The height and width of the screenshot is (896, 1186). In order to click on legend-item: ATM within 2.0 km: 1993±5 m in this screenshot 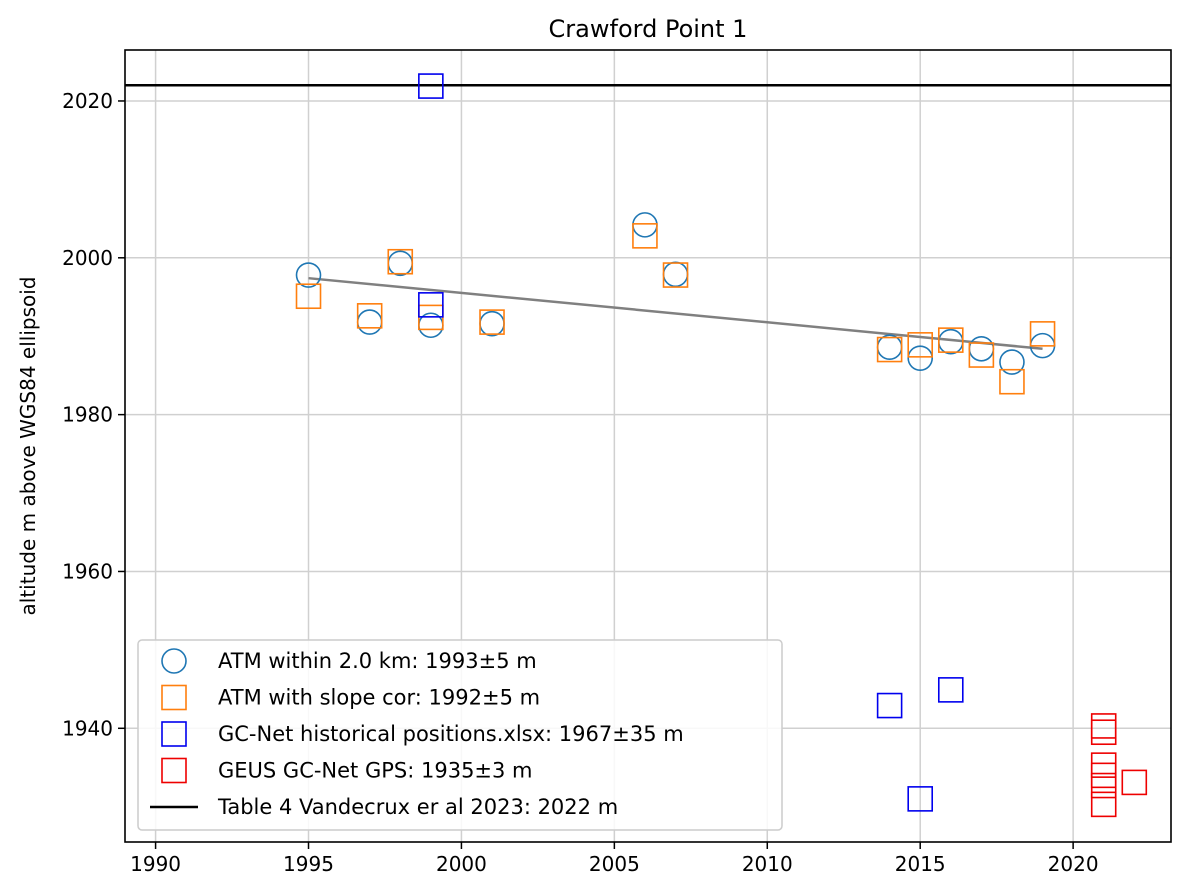, I will do `click(349, 661)`.